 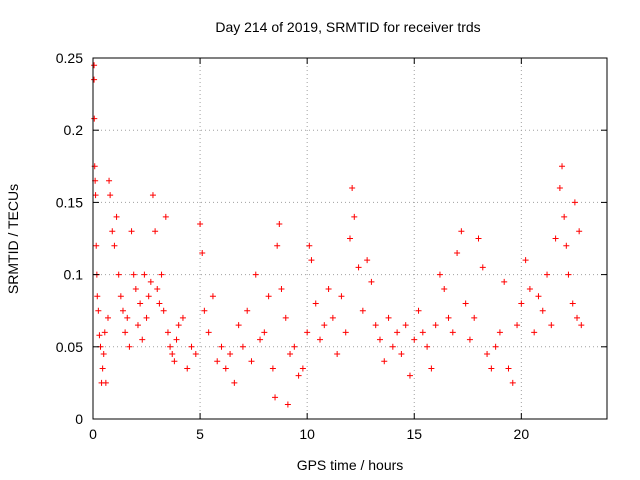 What do you see at coordinates (522, 434) in the screenshot?
I see `x-tick-label: 20` at bounding box center [522, 434].